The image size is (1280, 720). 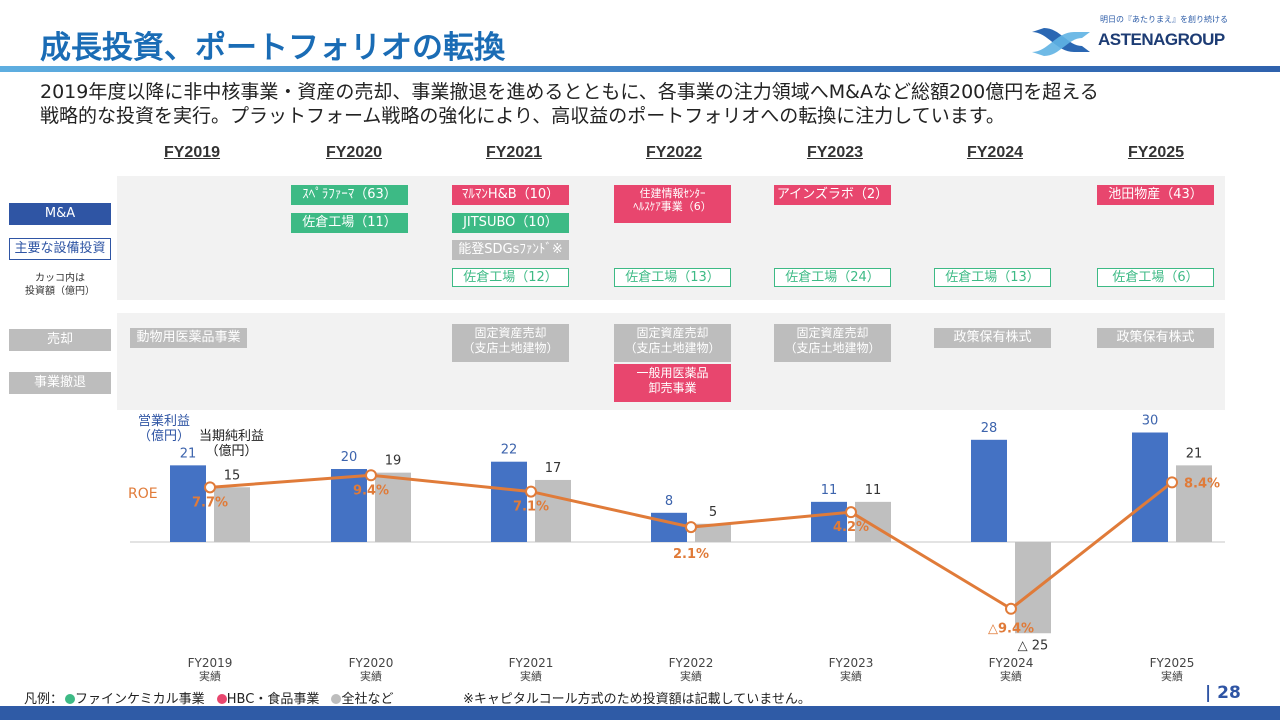 I want to click on ma-chip-sakura-fy2020: 佐倉工場（11）, so click(x=349, y=223).